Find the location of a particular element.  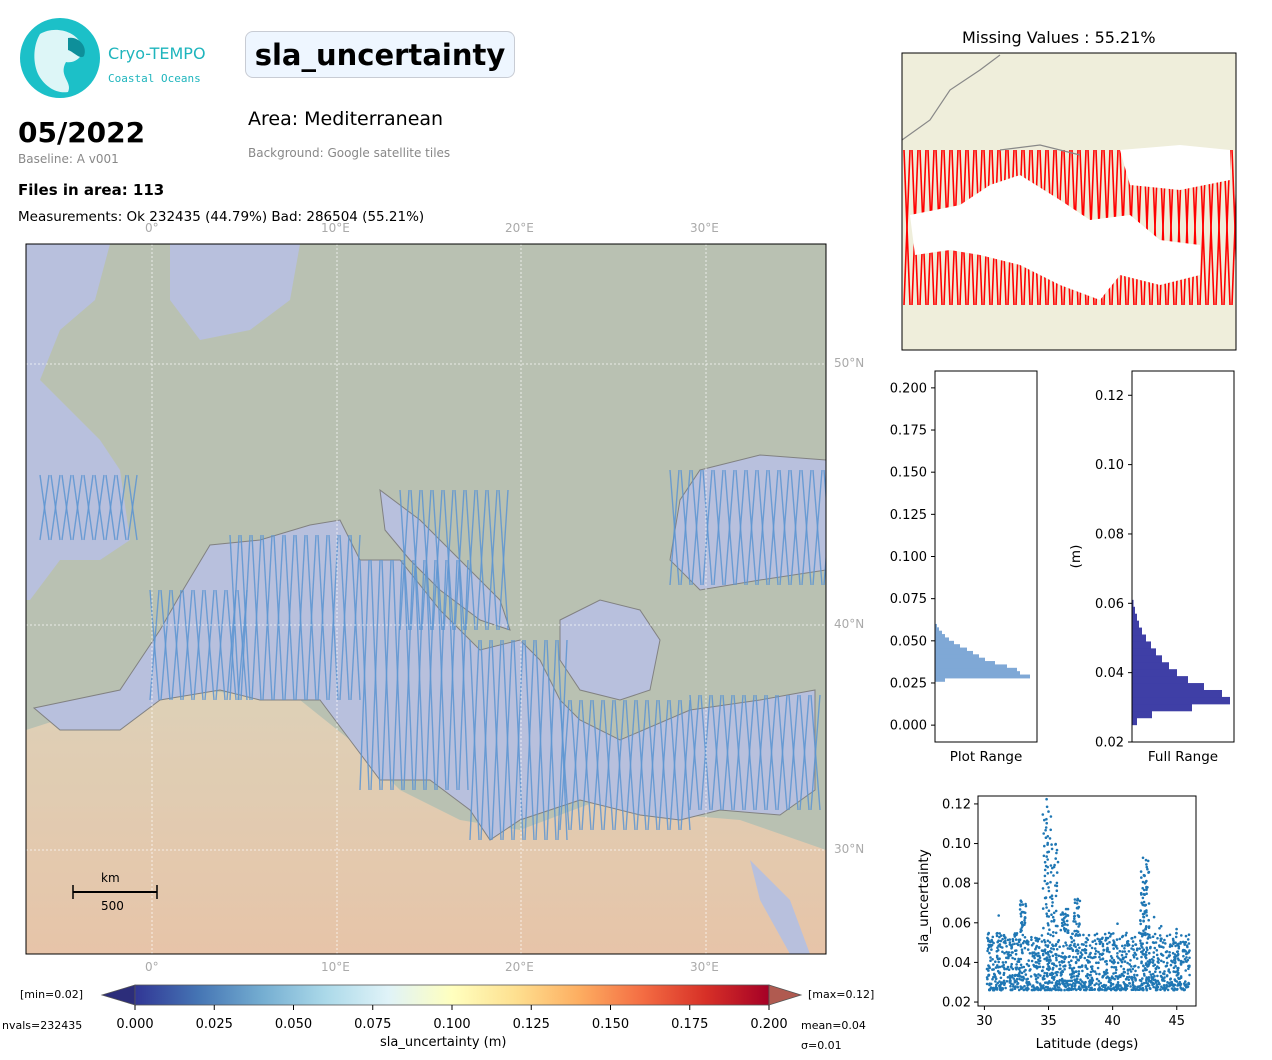

area-label: Area: Mediterranean is located at coordinates (346, 119).